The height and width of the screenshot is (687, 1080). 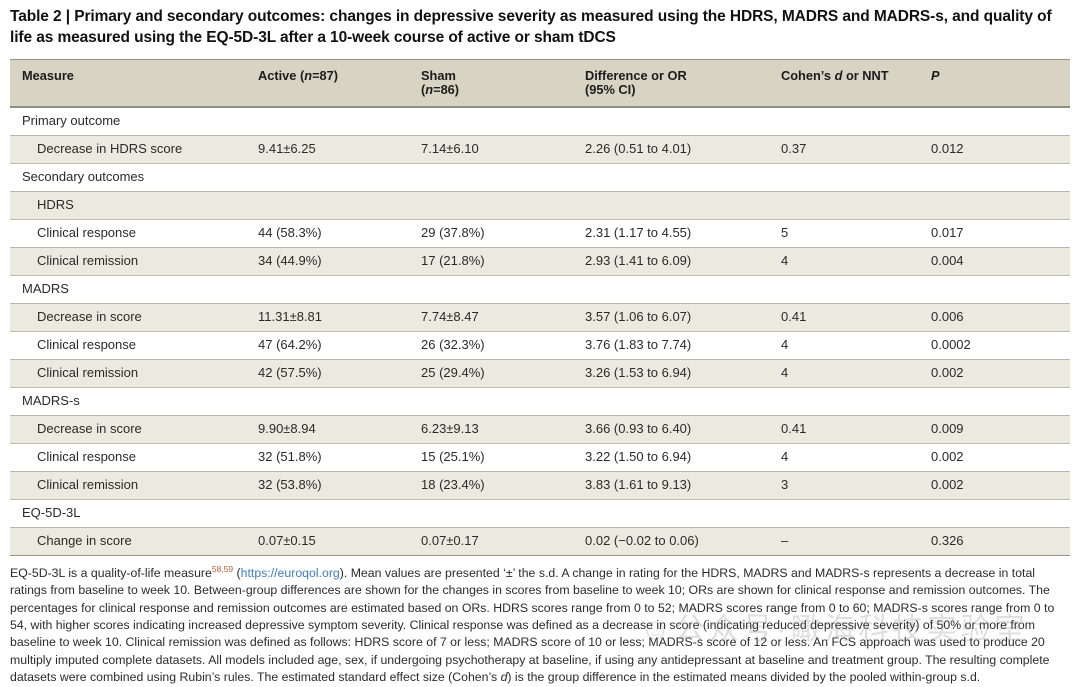 I want to click on cell-active: 44 (58.3%), so click(x=290, y=233).